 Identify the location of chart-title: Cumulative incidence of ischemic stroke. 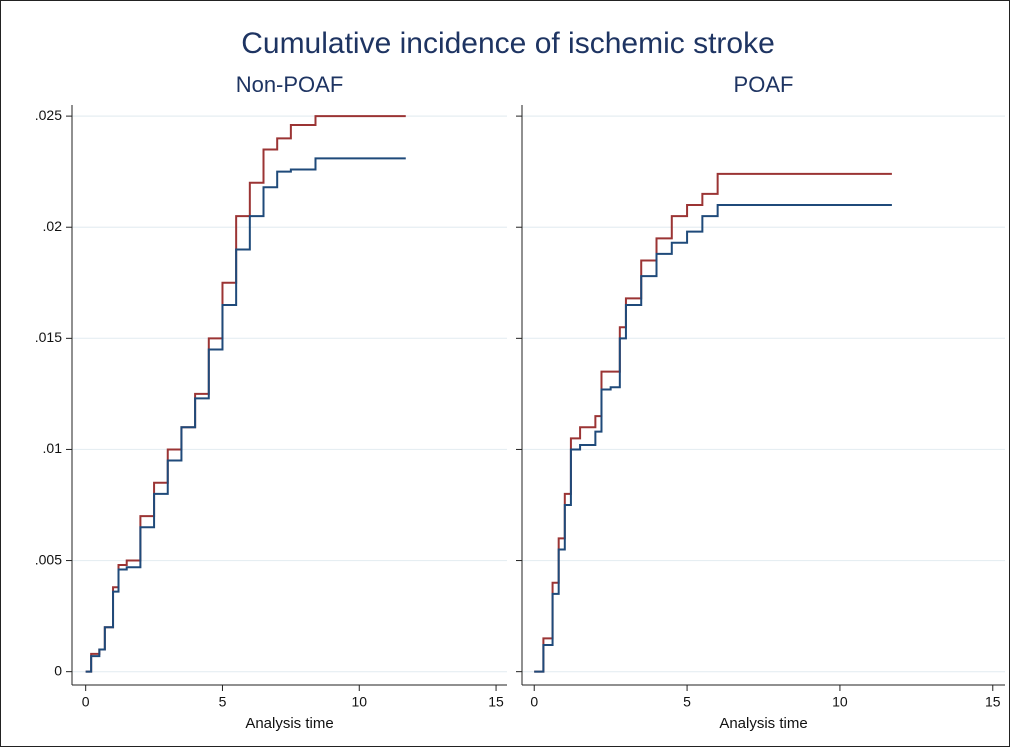
(508, 43).